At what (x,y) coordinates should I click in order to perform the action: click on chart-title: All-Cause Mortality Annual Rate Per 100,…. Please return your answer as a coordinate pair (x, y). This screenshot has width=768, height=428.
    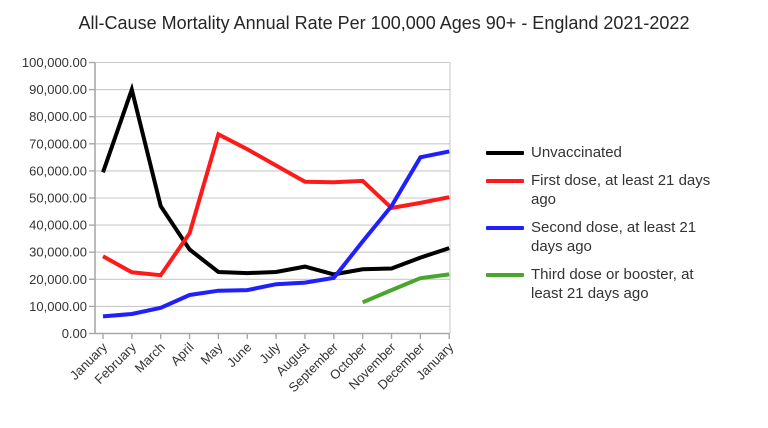
    Looking at the image, I should click on (384, 23).